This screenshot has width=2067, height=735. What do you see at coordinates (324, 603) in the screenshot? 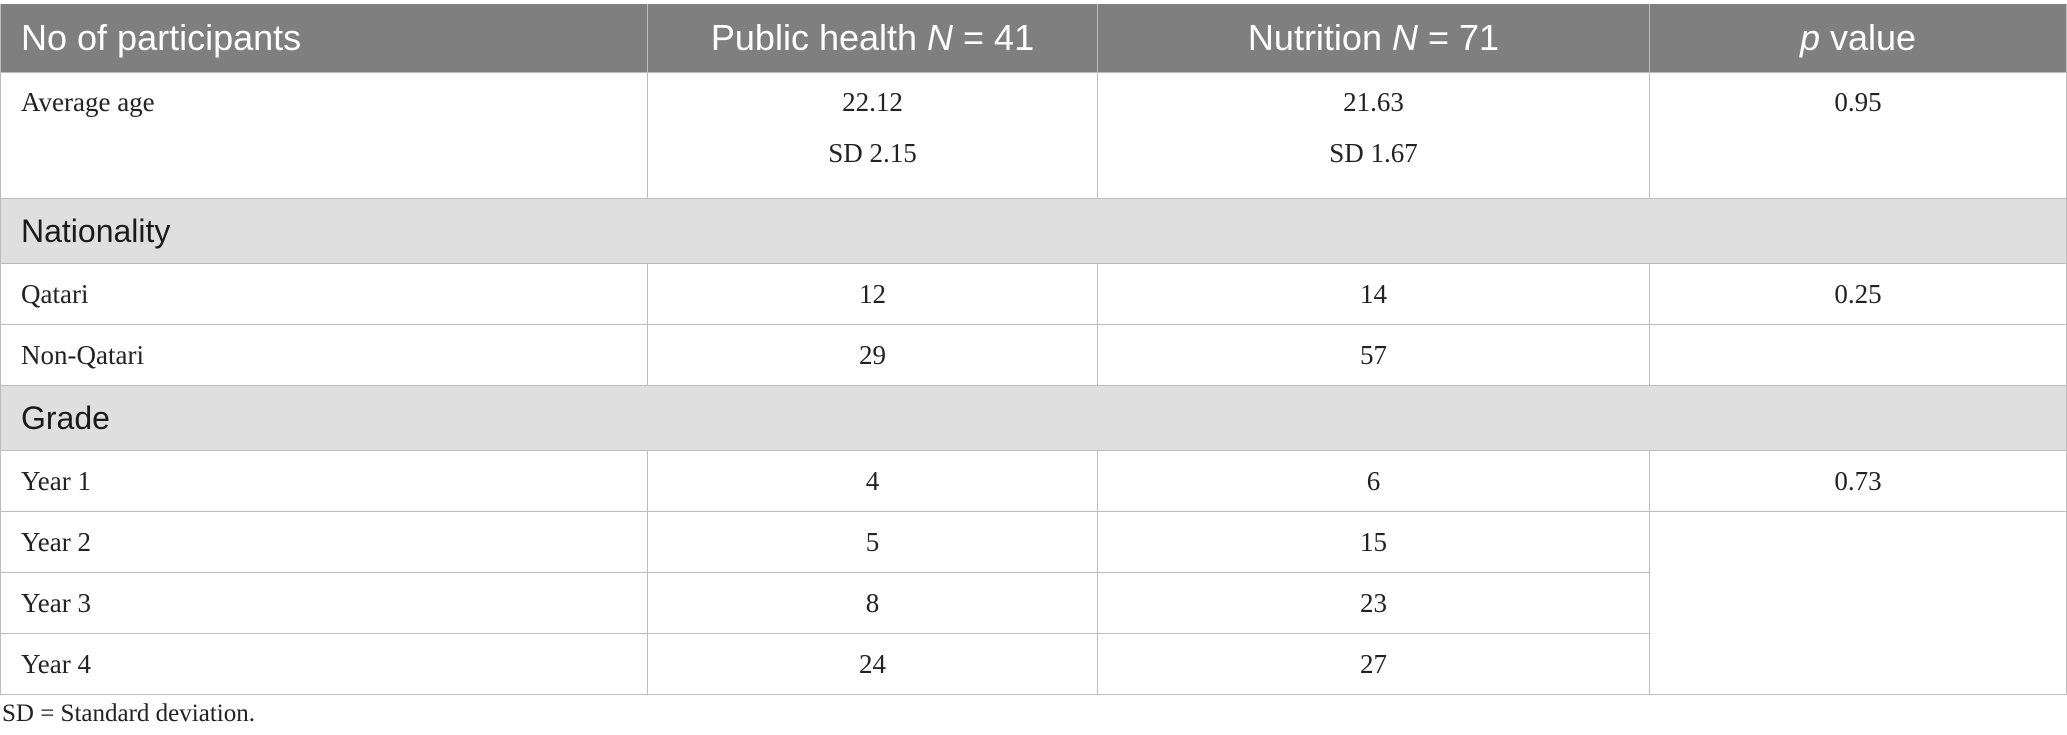
I see `row-label: Year 3` at bounding box center [324, 603].